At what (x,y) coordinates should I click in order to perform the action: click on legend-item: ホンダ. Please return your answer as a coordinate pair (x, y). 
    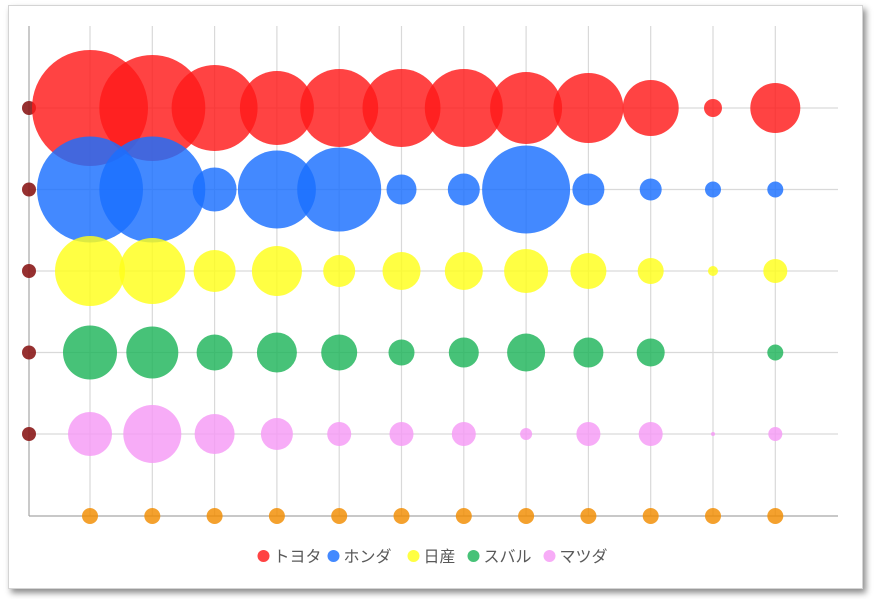
    Looking at the image, I should click on (359, 556).